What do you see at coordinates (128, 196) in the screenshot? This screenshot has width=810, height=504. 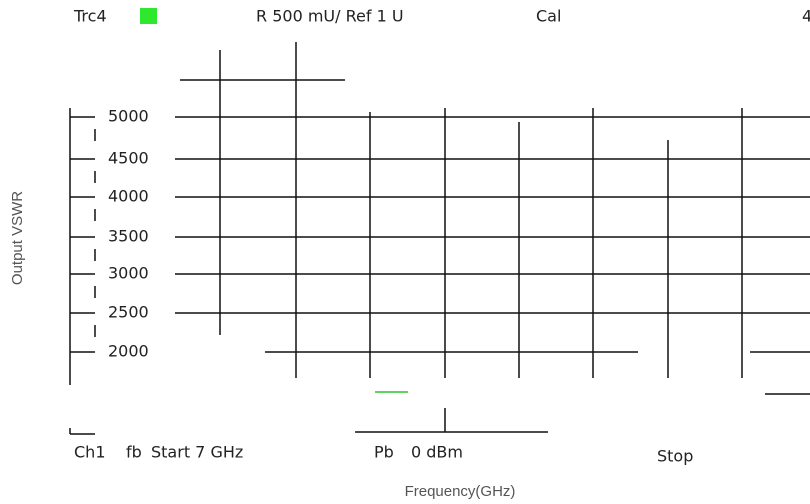 I see `y-tick-label: 4000` at bounding box center [128, 196].